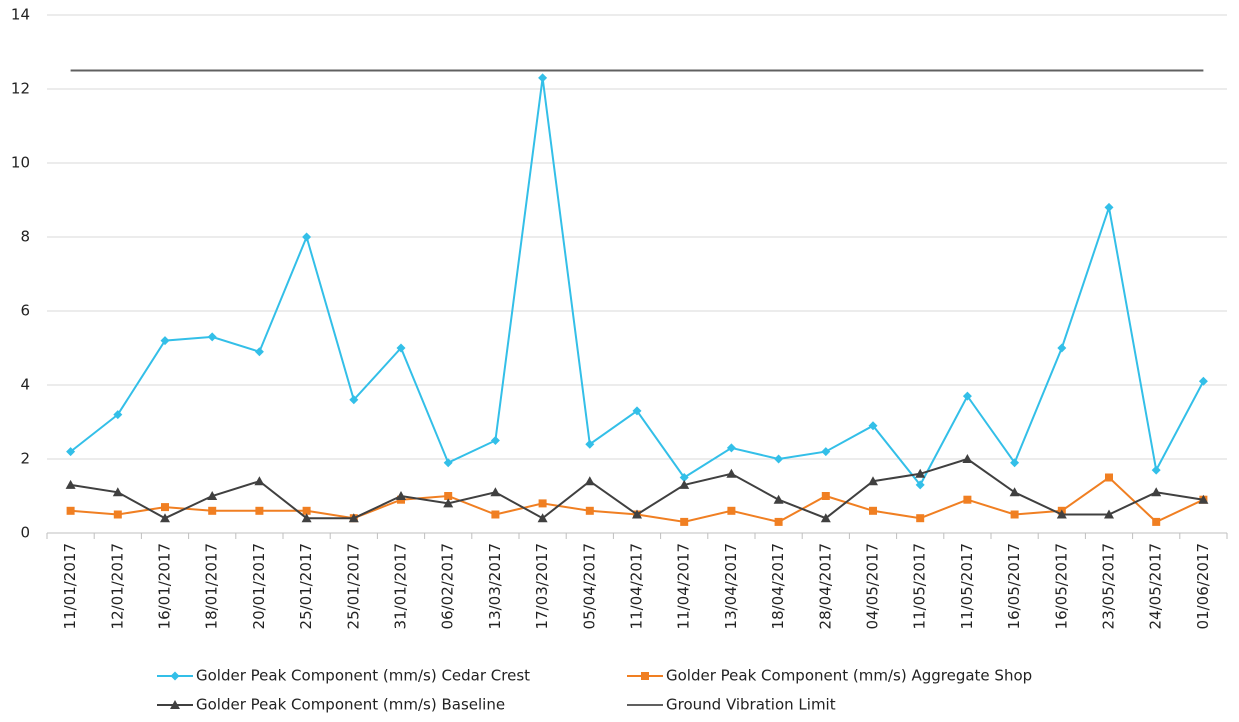  What do you see at coordinates (25, 459) in the screenshot?
I see `y-tick-label: 2` at bounding box center [25, 459].